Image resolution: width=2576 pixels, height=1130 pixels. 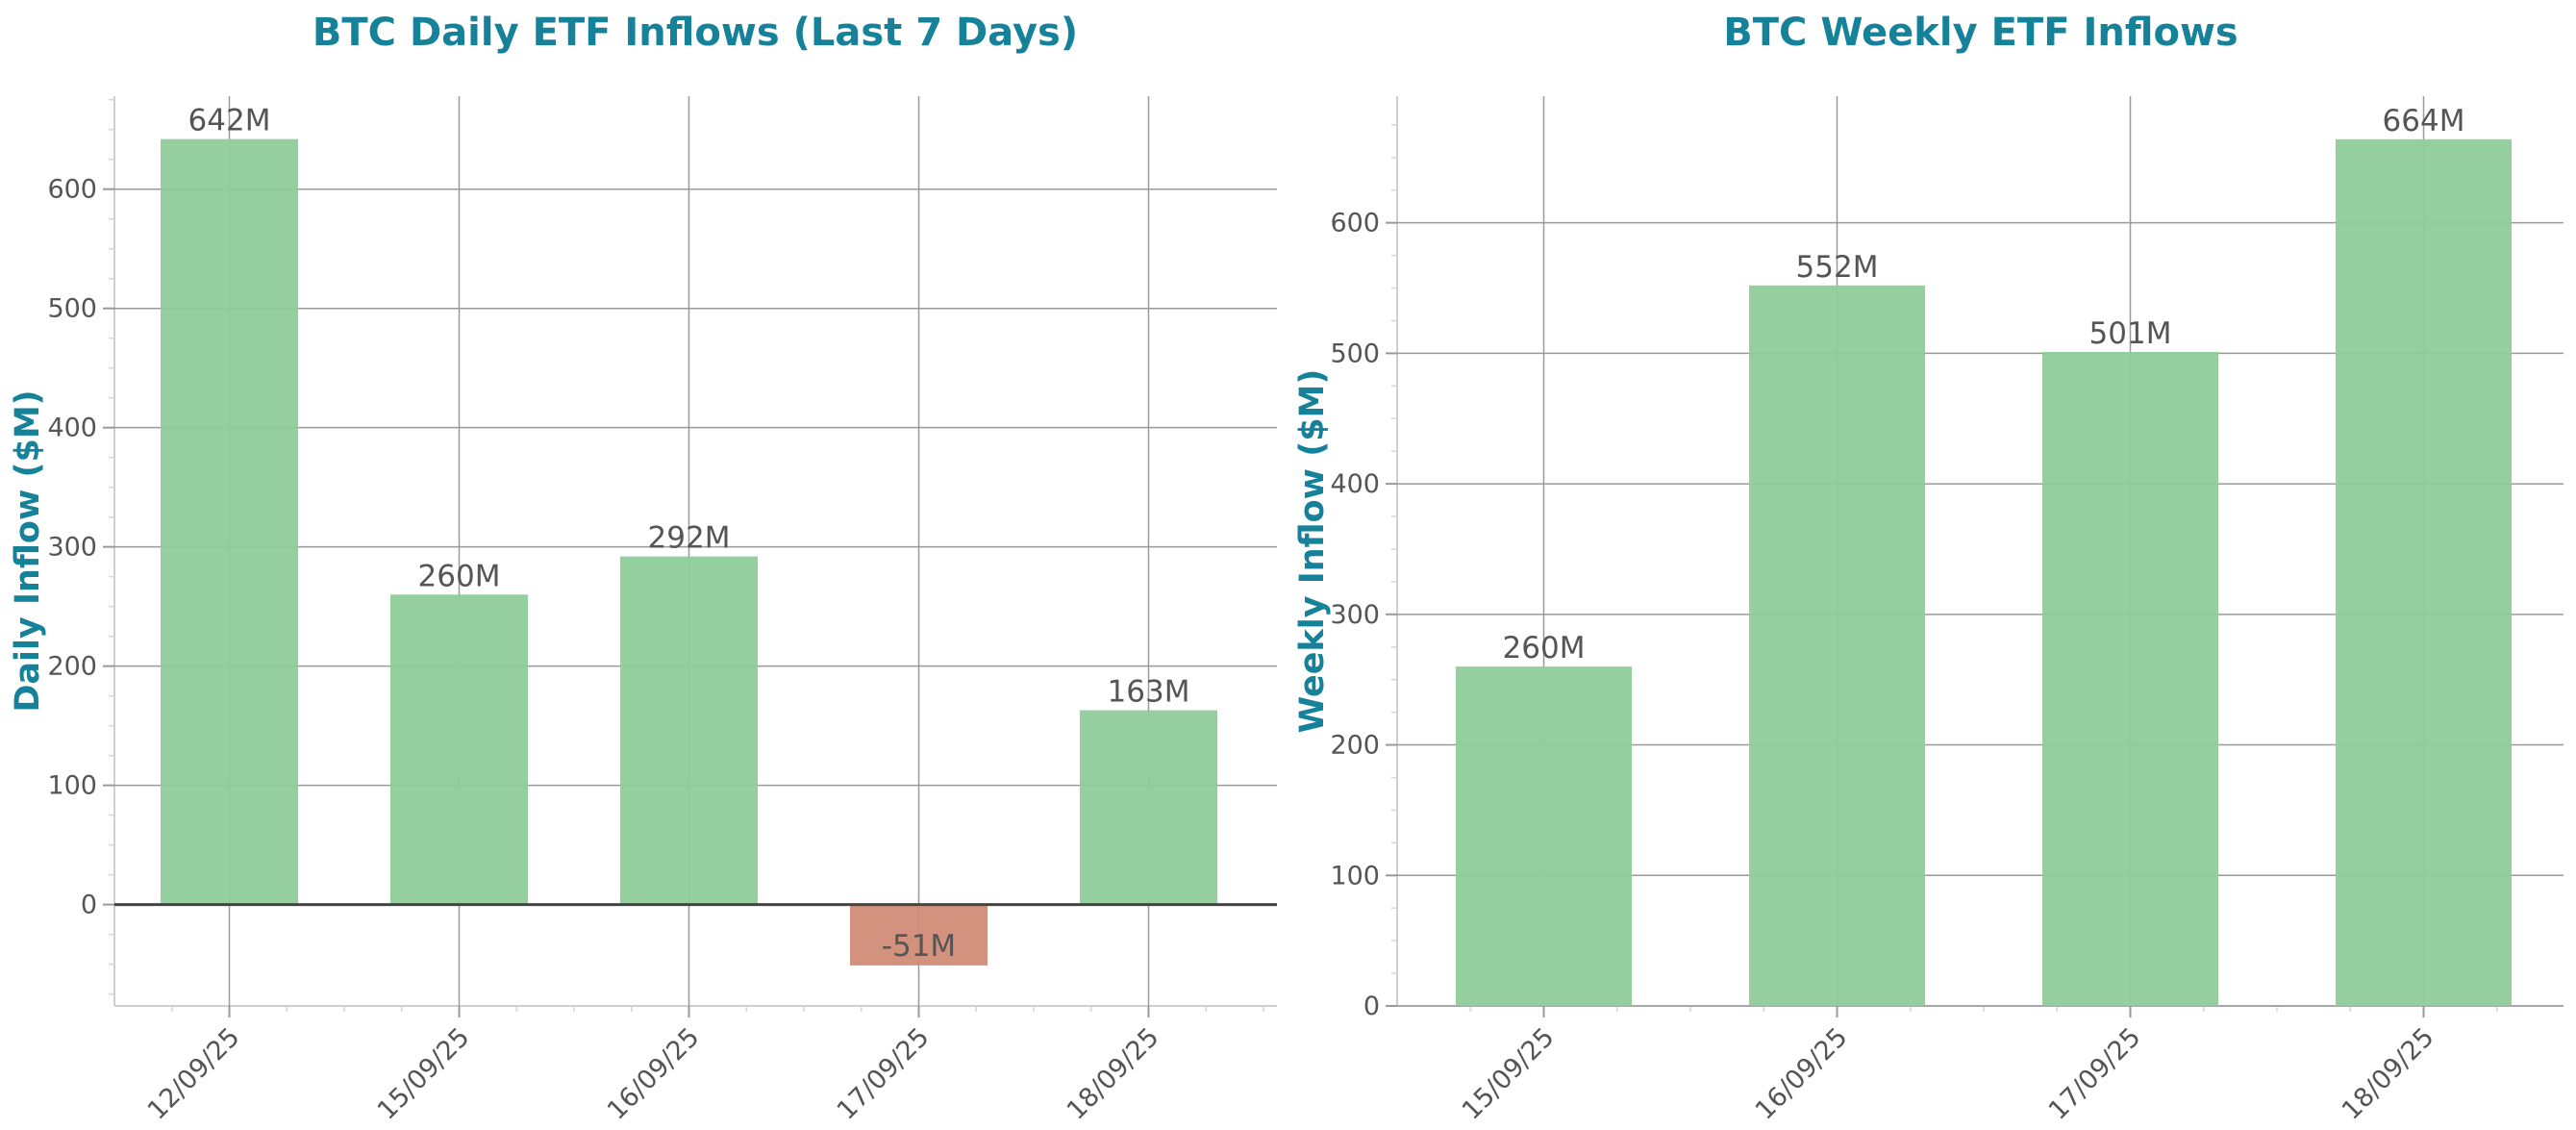 What do you see at coordinates (1980, 33) in the screenshot?
I see `chart-title-weekly: BTC Weekly ETF Inflows` at bounding box center [1980, 33].